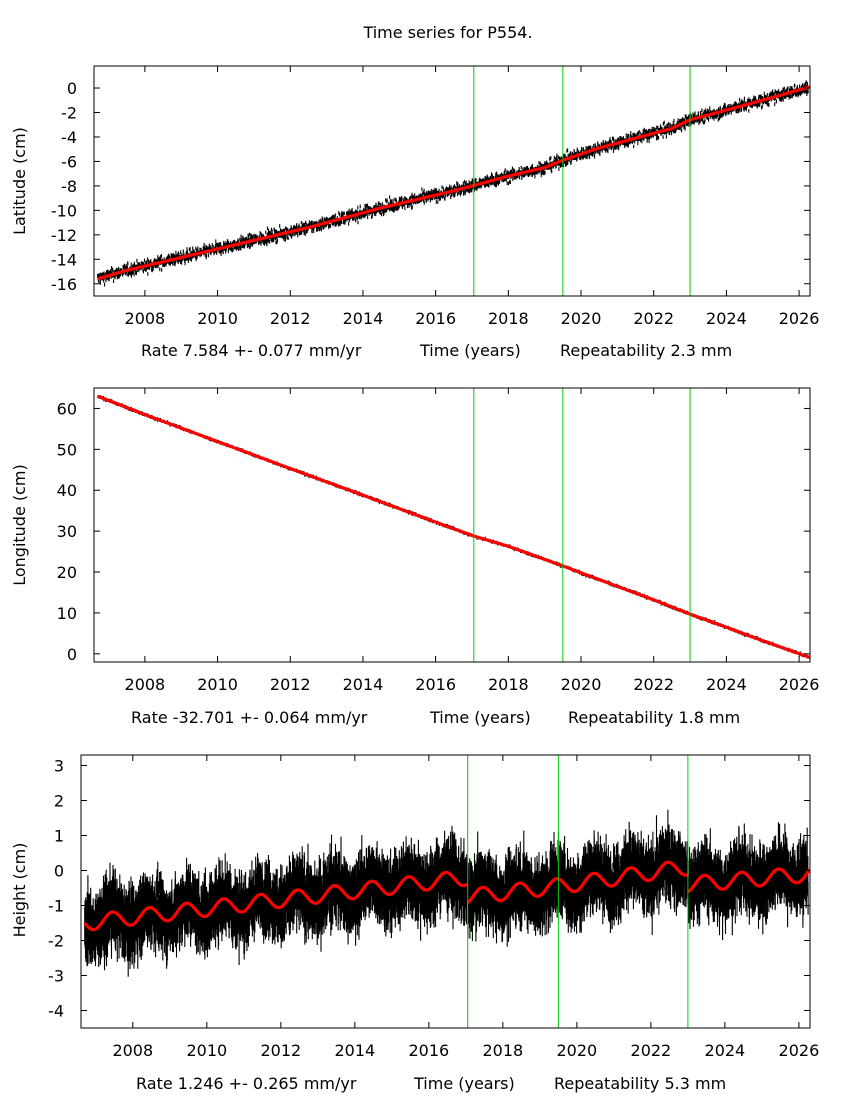 The image size is (850, 1100). I want to click on latitude-rate-label: Rate 7.584 +- 0.077 mm/yr, so click(251, 350).